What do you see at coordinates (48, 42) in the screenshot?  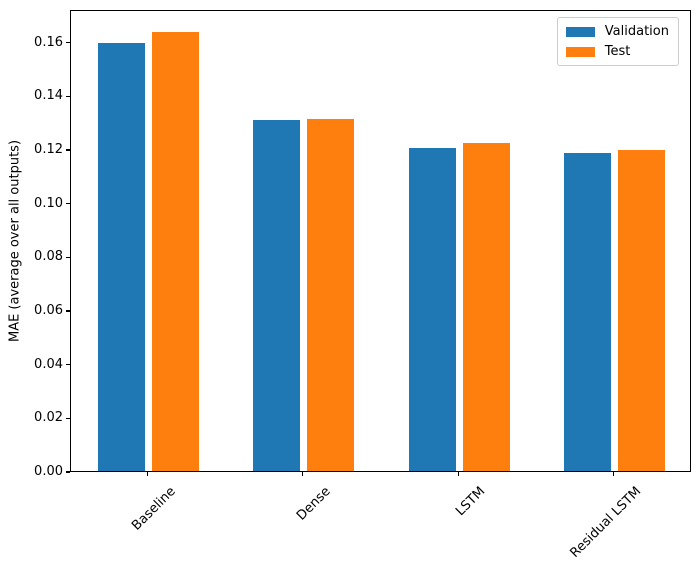 I see `y-tick-label: 0.16` at bounding box center [48, 42].